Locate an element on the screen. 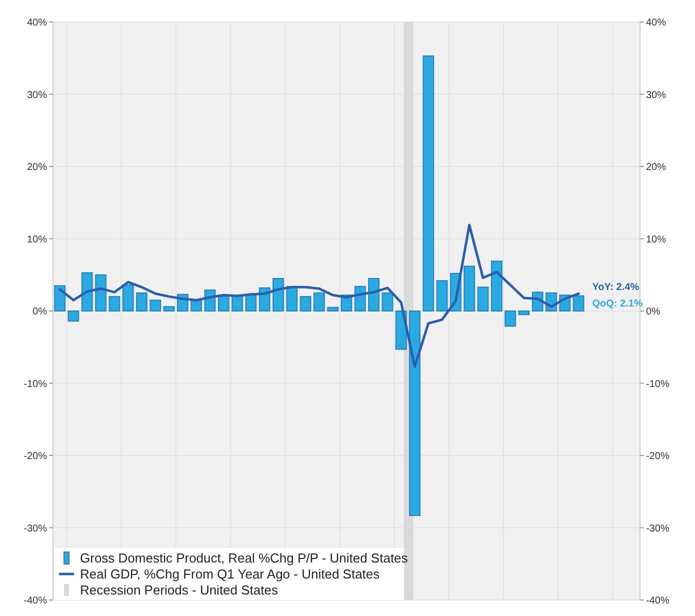 The width and height of the screenshot is (695, 616). y2-tick-label: -20% is located at coordinates (658, 456).